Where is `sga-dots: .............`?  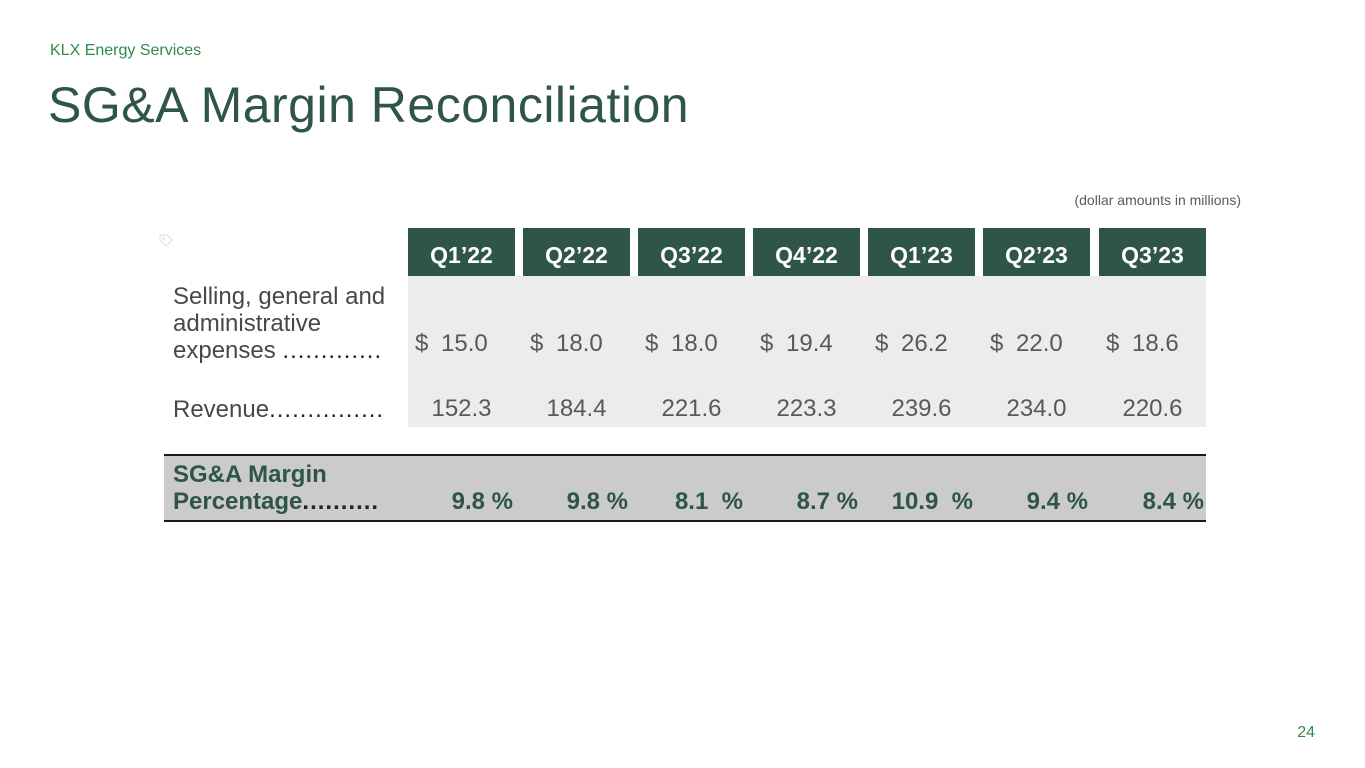
sga-dots: ............. is located at coordinates (332, 350).